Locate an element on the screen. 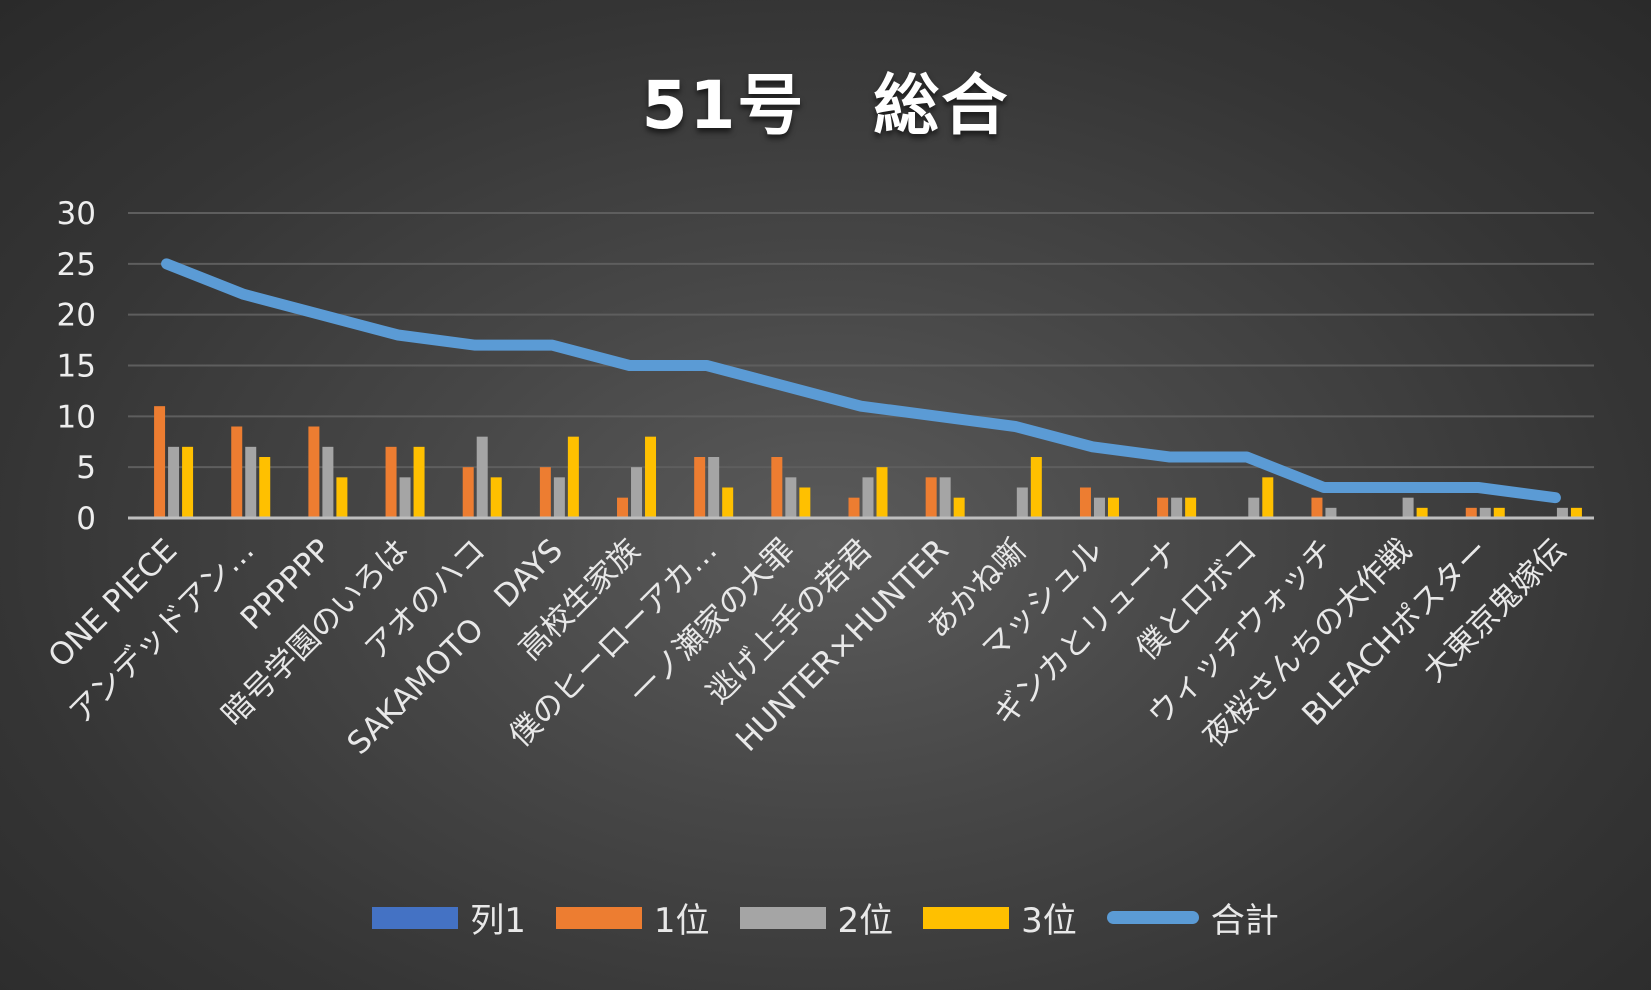  legend-item: 列1 is located at coordinates (449, 917).